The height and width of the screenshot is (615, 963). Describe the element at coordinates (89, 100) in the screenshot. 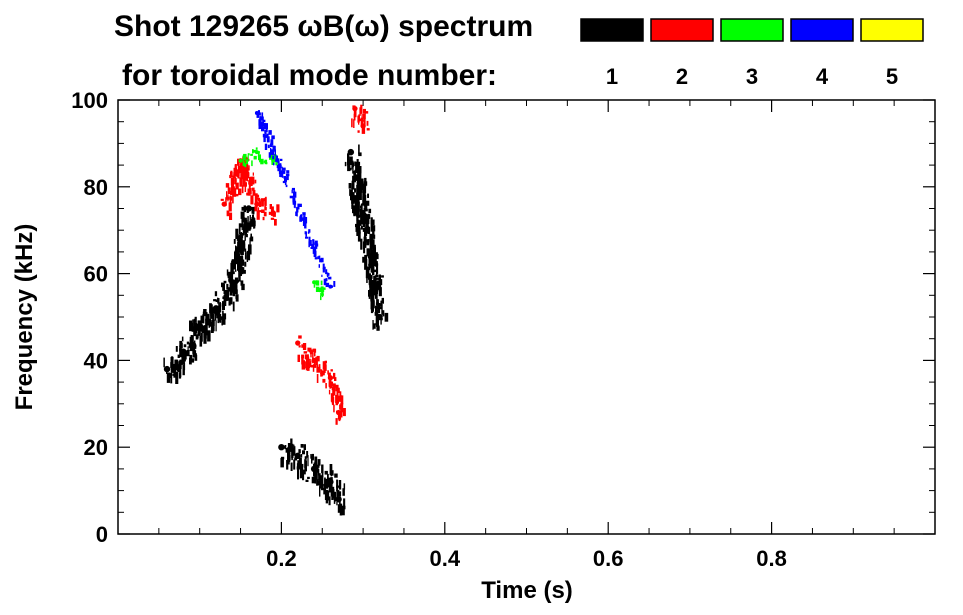

I see `y-tick-label: 100` at that location.